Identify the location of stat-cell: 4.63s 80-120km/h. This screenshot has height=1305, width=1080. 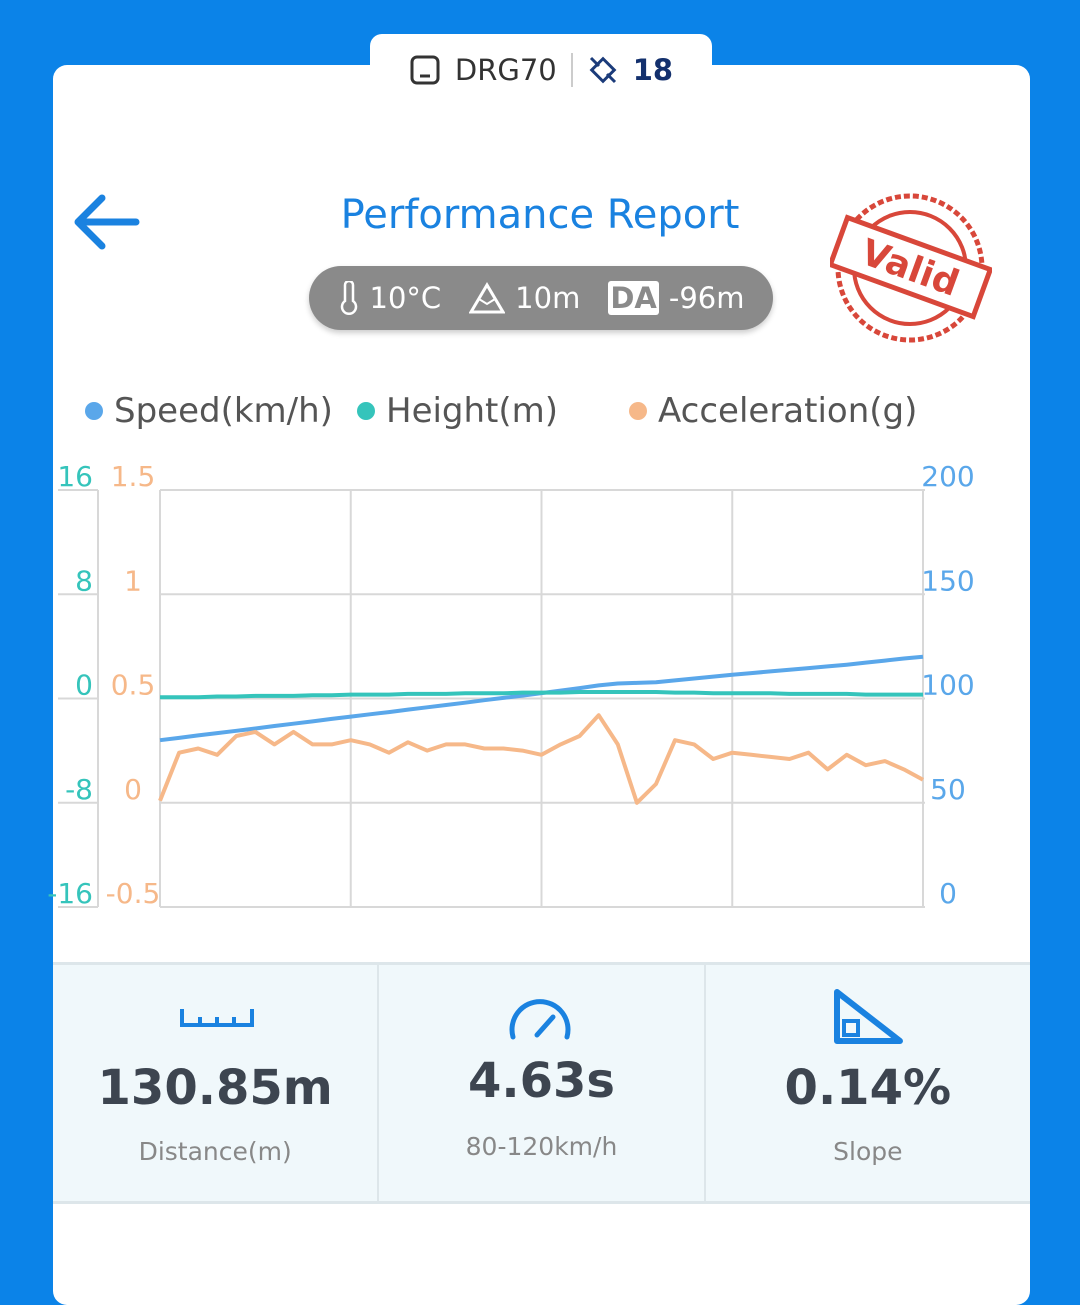
(542, 1083).